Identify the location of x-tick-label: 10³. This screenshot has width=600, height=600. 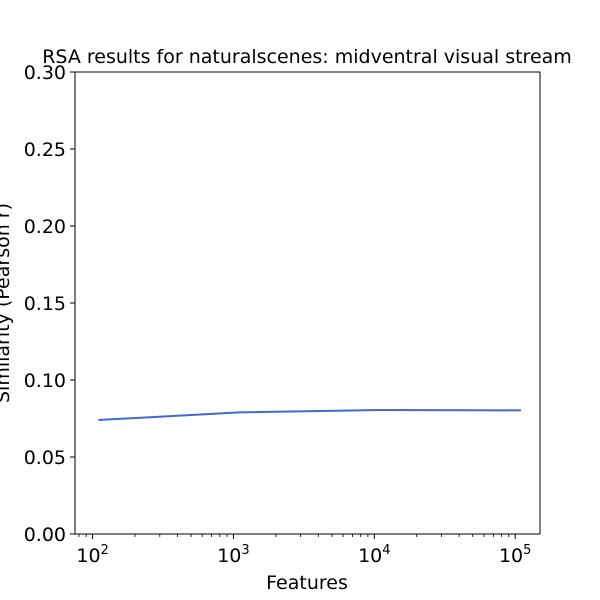
(233, 555).